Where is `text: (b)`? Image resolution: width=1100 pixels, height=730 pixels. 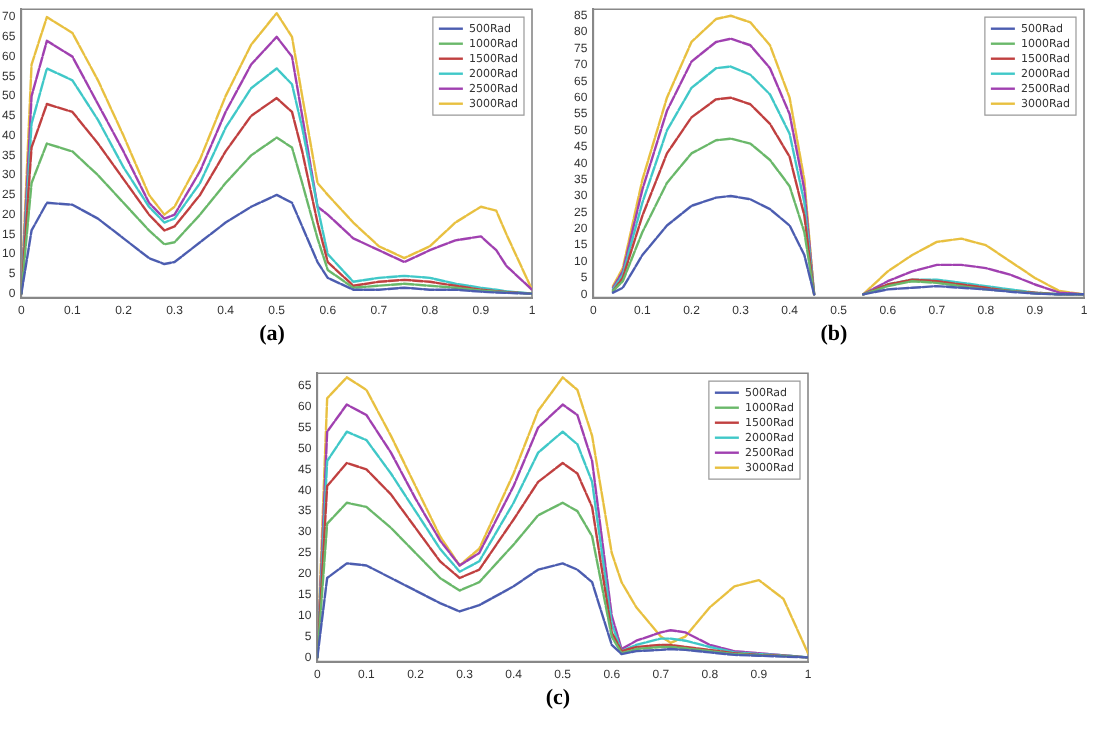
text: (b) is located at coordinates (834, 334).